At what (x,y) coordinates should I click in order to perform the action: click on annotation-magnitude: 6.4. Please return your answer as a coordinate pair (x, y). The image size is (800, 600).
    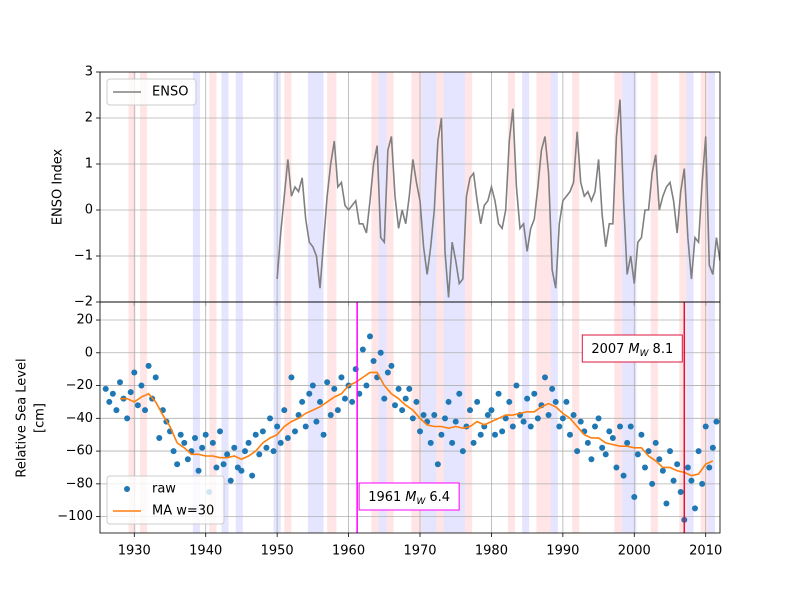
    Looking at the image, I should click on (439, 497).